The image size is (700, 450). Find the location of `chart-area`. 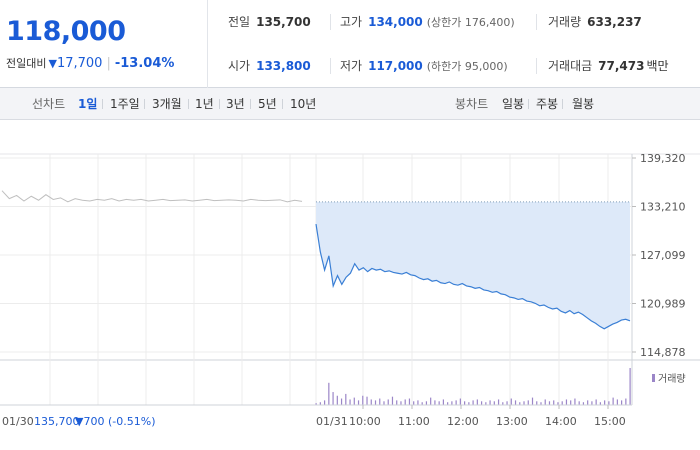

chart-area is located at coordinates (473, 265).